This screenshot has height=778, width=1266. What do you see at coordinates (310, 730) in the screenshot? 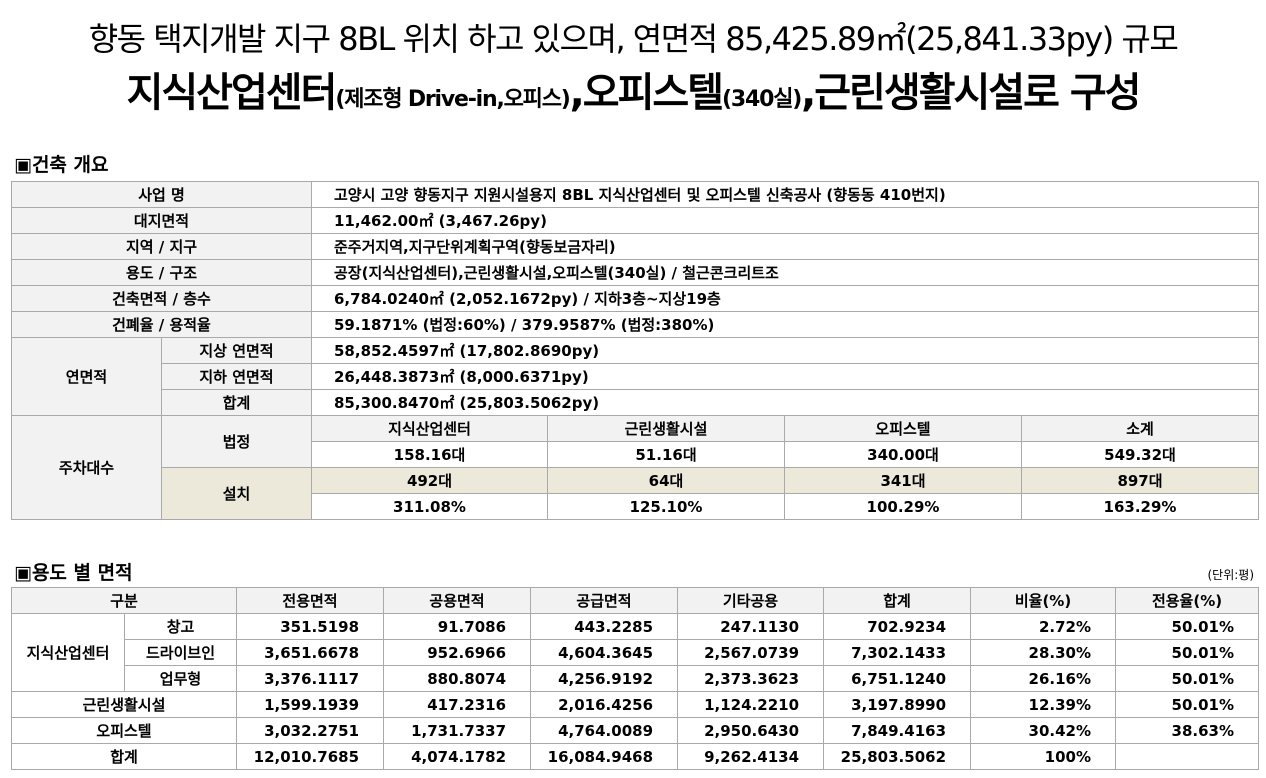
I see `table-cell: 3,032.2751` at bounding box center [310, 730].